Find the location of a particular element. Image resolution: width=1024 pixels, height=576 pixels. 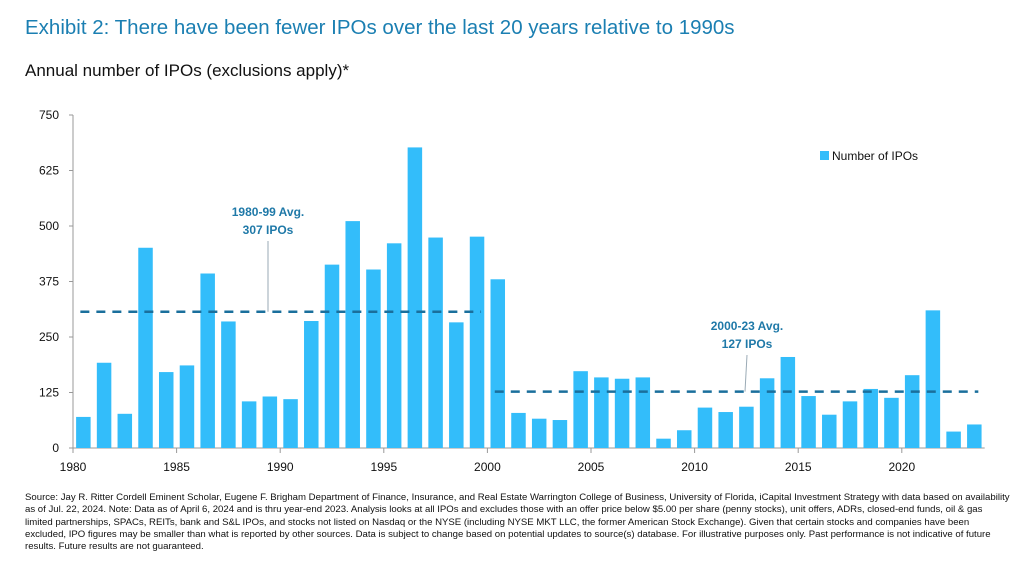

bar-1993 is located at coordinates (352, 334).